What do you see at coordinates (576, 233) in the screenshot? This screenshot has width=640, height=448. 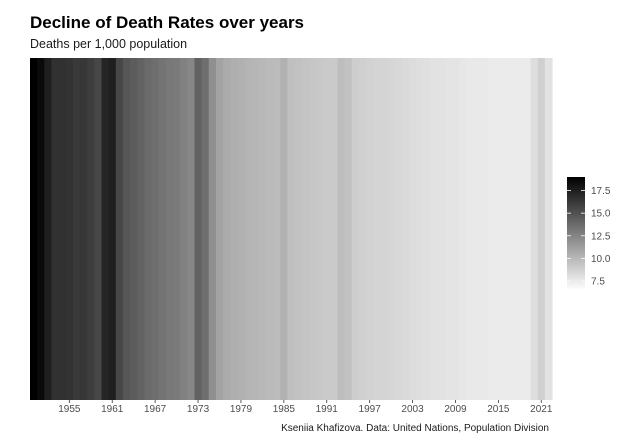 I see `legend-colorbar` at bounding box center [576, 233].